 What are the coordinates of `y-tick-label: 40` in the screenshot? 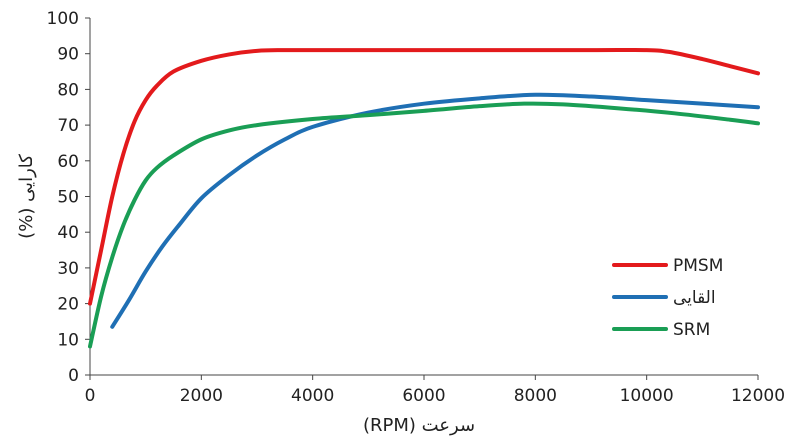 It's located at (68, 233).